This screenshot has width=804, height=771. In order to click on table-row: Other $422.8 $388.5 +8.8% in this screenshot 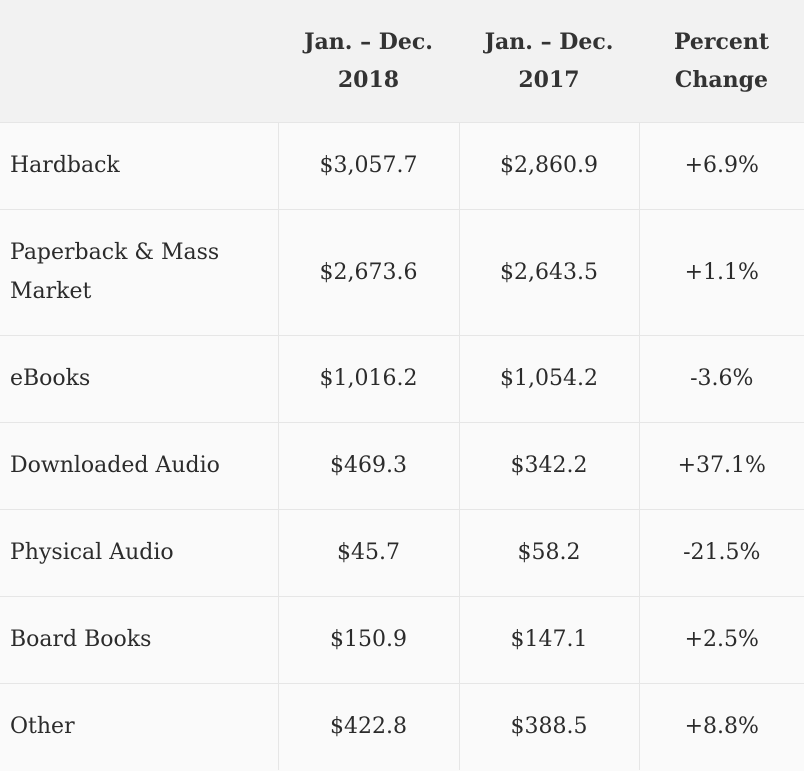, I will do `click(402, 726)`.